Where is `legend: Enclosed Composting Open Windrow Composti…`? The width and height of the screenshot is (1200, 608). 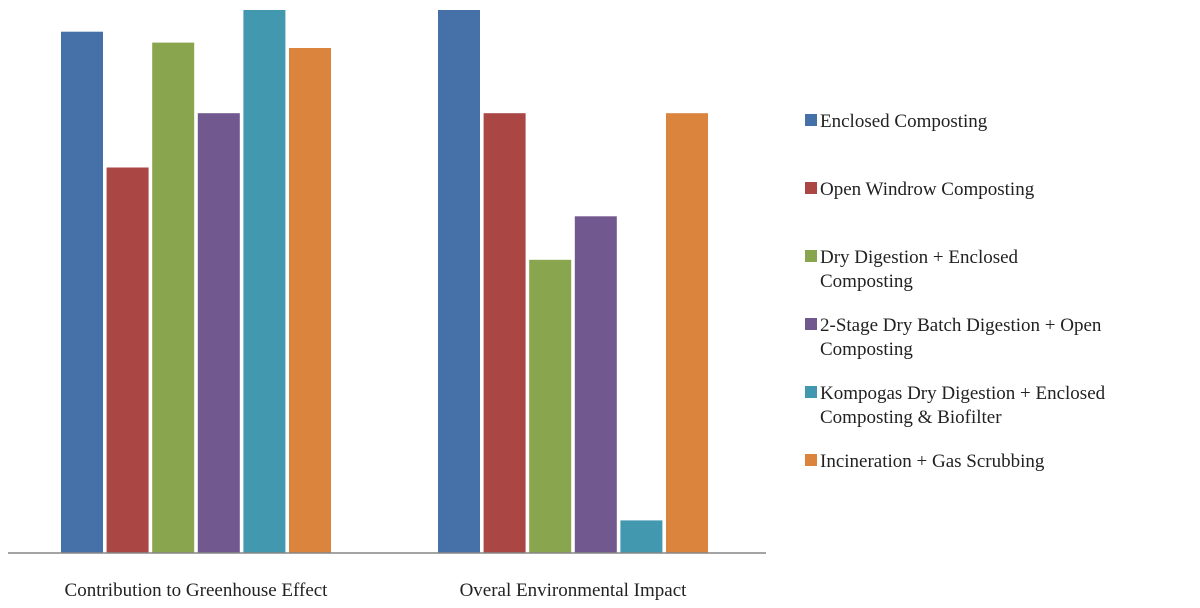
legend: Enclosed Composting Open Windrow Composti… is located at coordinates (955, 291).